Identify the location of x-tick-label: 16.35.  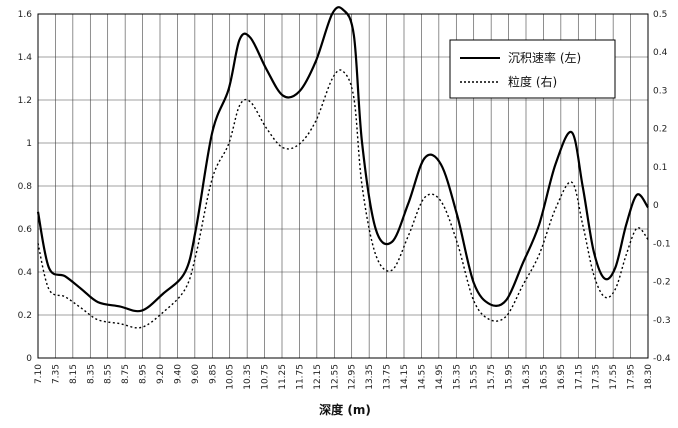
(527, 377).